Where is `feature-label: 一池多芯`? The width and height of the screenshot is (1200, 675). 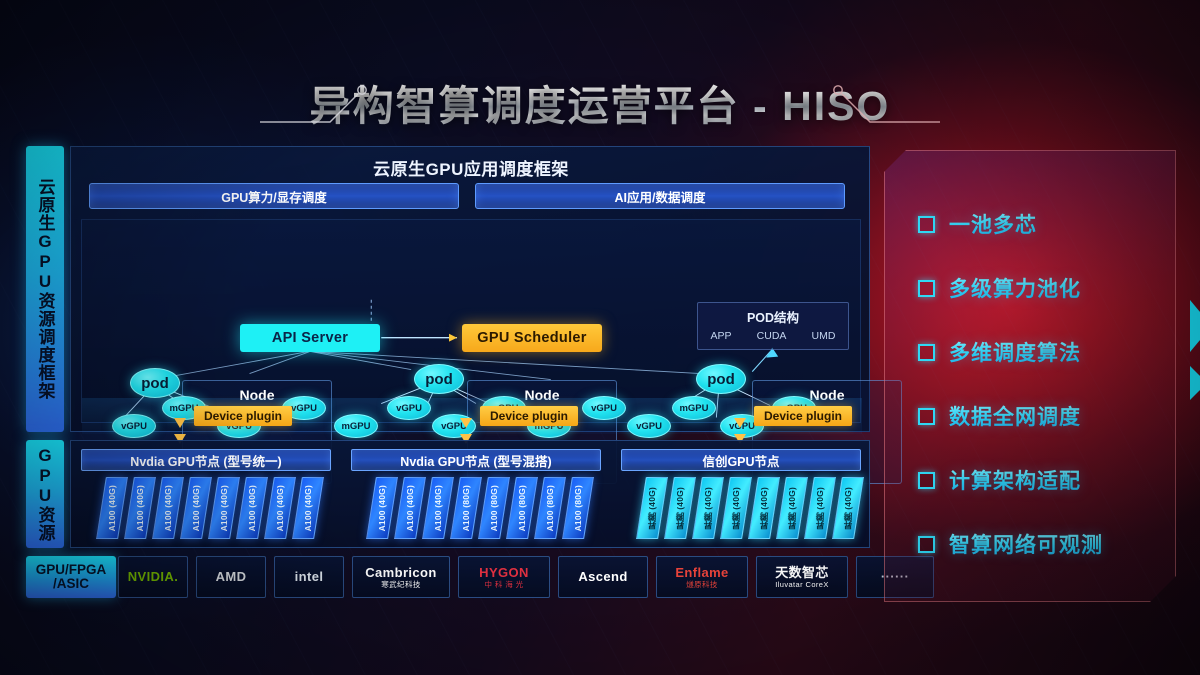
feature-label: 一池多芯 is located at coordinates (993, 224).